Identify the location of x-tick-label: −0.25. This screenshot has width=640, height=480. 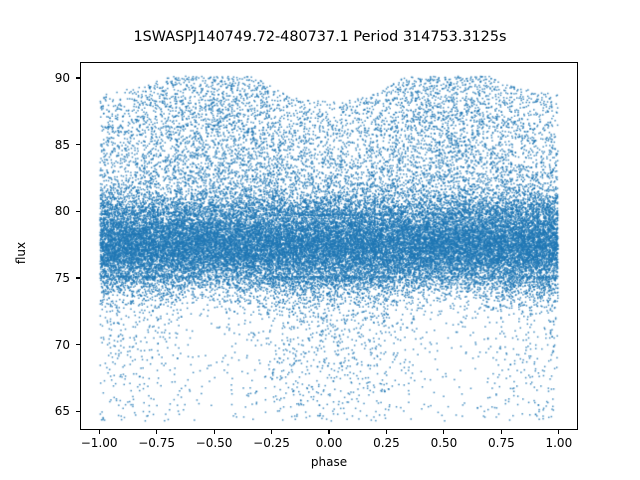
(271, 443).